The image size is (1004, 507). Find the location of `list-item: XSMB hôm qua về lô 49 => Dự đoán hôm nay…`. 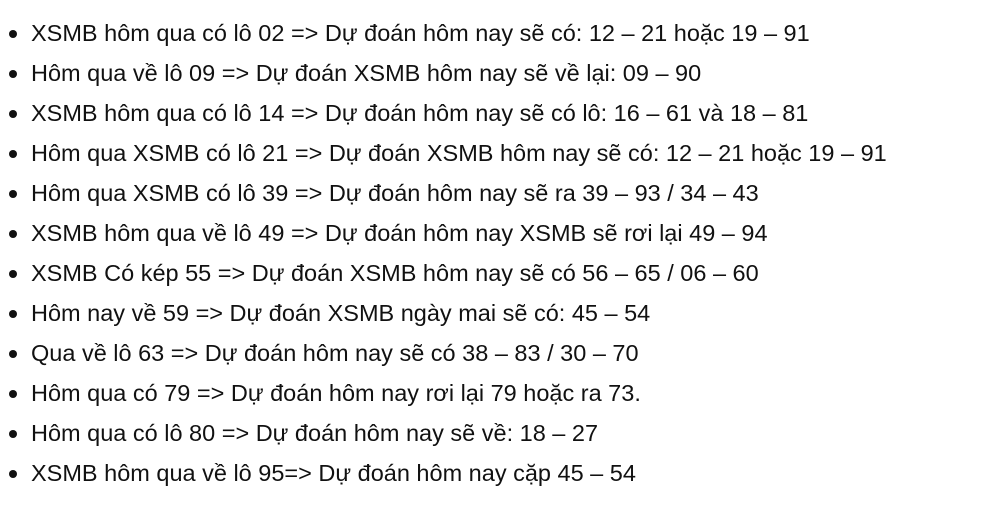

list-item: XSMB hôm qua về lô 49 => Dự đoán hôm nay… is located at coordinates (506, 233).